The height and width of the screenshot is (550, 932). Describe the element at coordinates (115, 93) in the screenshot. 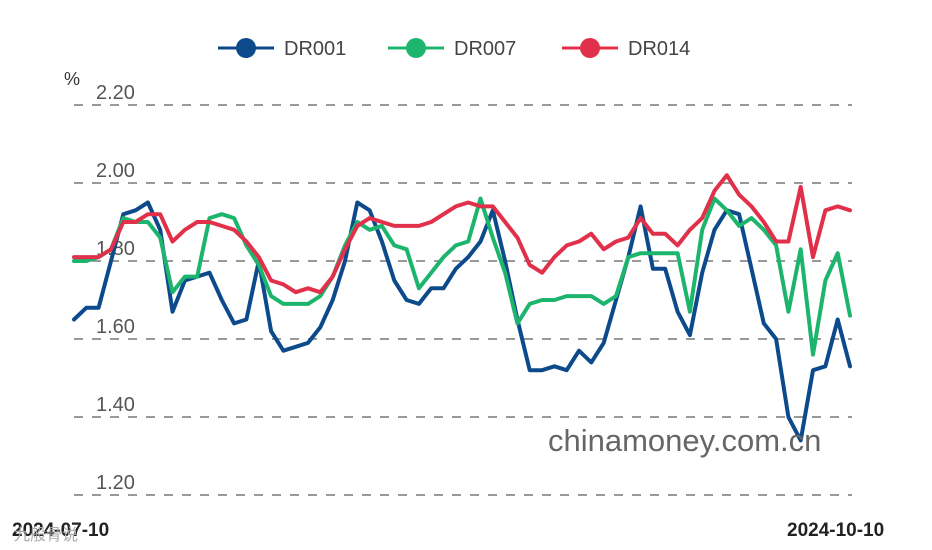

I see `y-tick-label: 2.20` at that location.